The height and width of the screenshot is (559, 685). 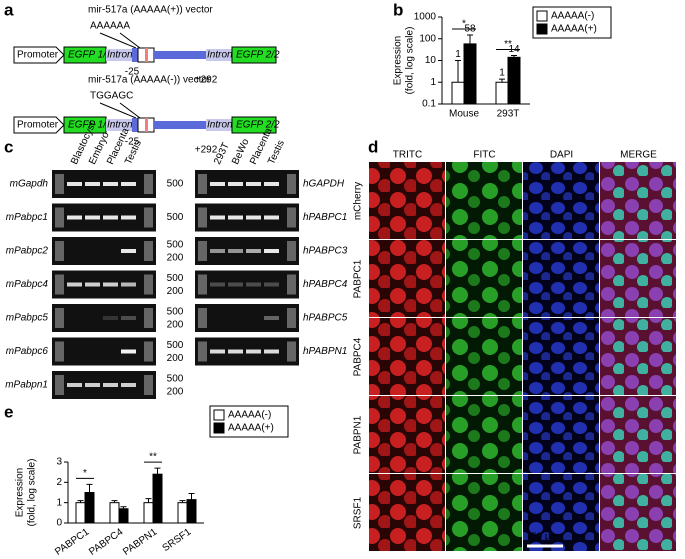 I want to click on sample-label: SRSF1, so click(x=358, y=512).